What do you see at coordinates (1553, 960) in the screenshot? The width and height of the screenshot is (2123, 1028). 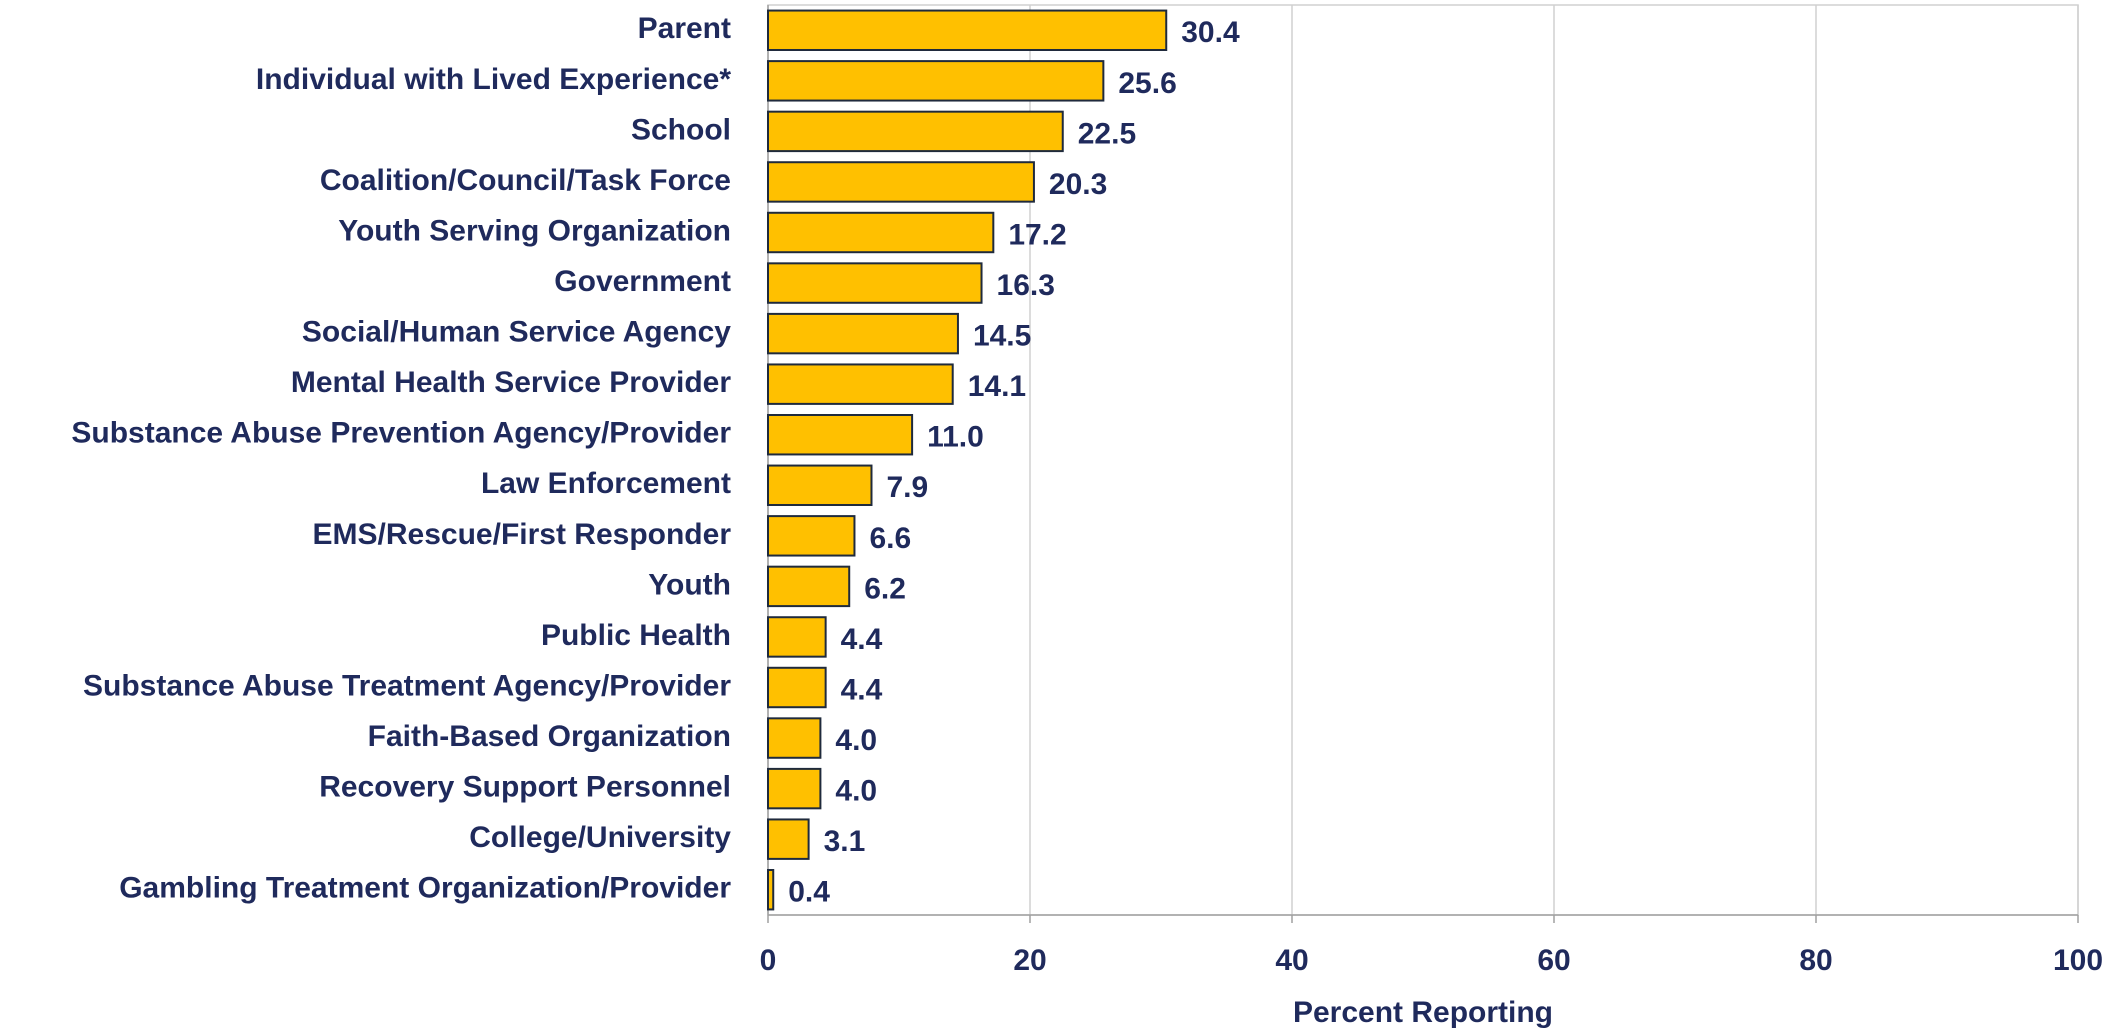 I see `x-tick-label: 60` at bounding box center [1553, 960].